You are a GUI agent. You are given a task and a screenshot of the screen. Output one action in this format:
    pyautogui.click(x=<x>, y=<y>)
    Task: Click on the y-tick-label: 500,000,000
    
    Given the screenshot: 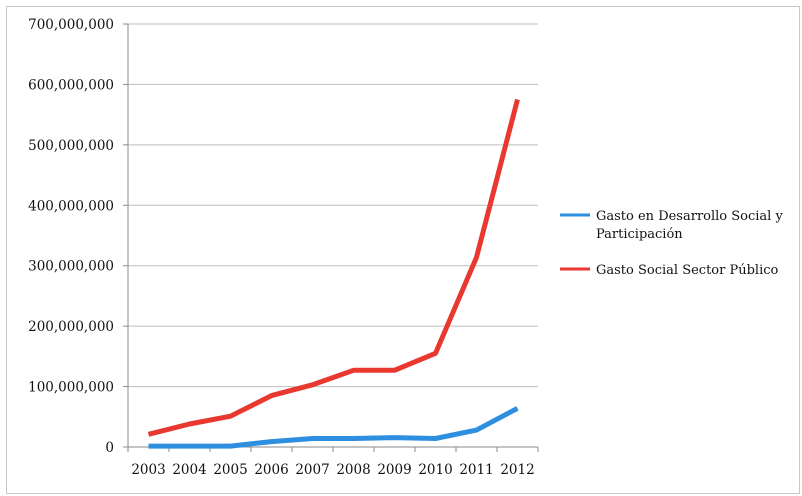 What is the action you would take?
    pyautogui.click(x=71, y=146)
    